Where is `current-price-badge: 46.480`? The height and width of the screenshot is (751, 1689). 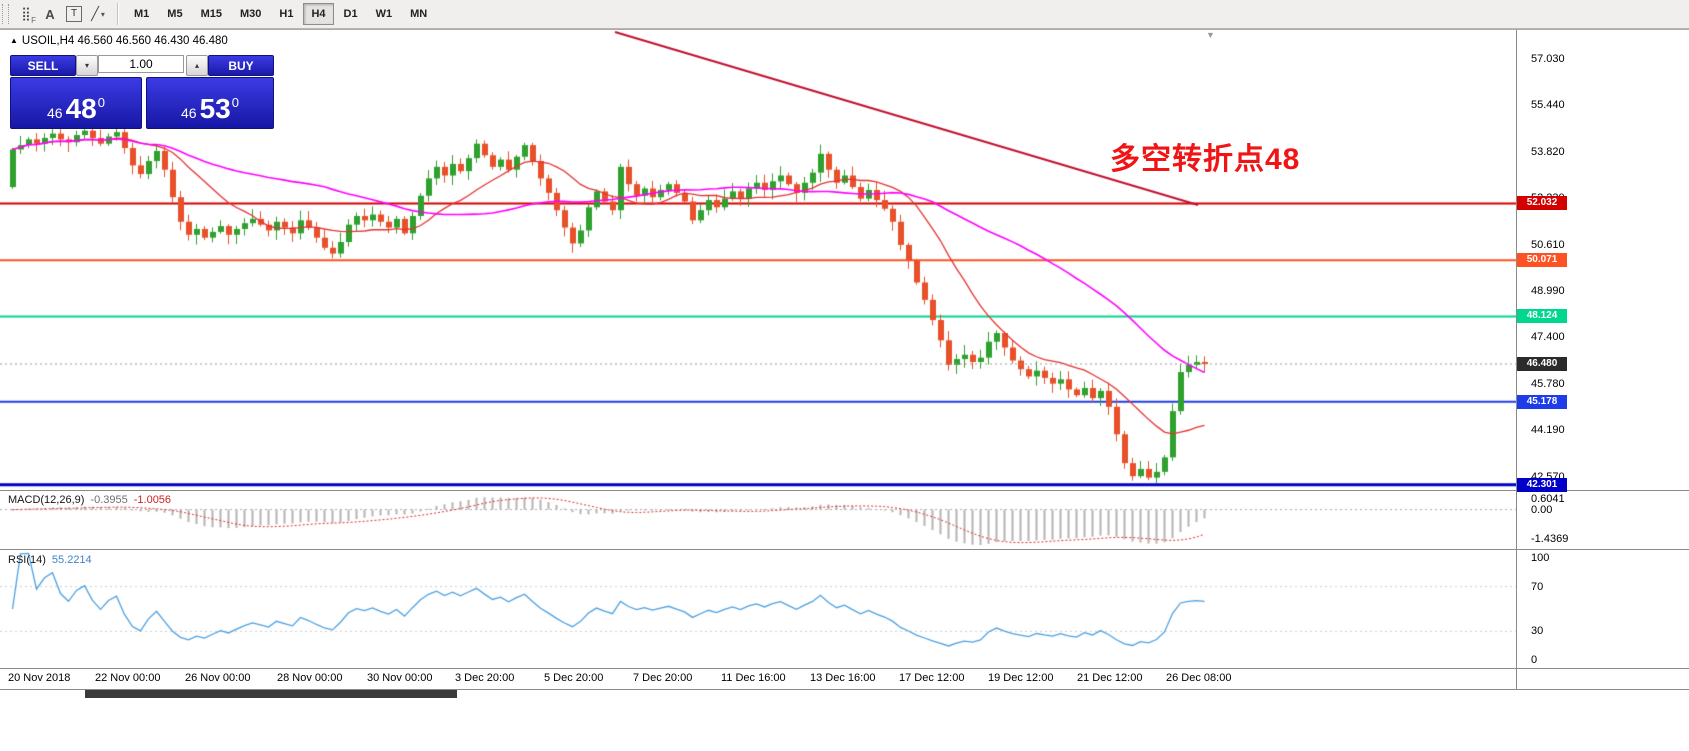 current-price-badge: 46.480 is located at coordinates (1542, 364).